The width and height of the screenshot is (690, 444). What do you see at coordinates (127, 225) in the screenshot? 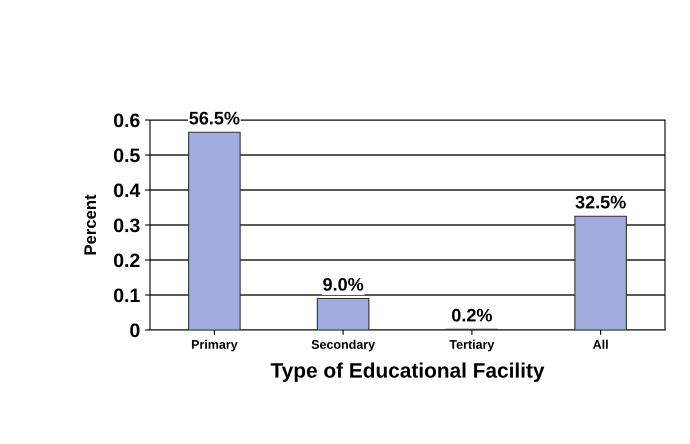
I see `y-tick-label: 0.3` at bounding box center [127, 225].